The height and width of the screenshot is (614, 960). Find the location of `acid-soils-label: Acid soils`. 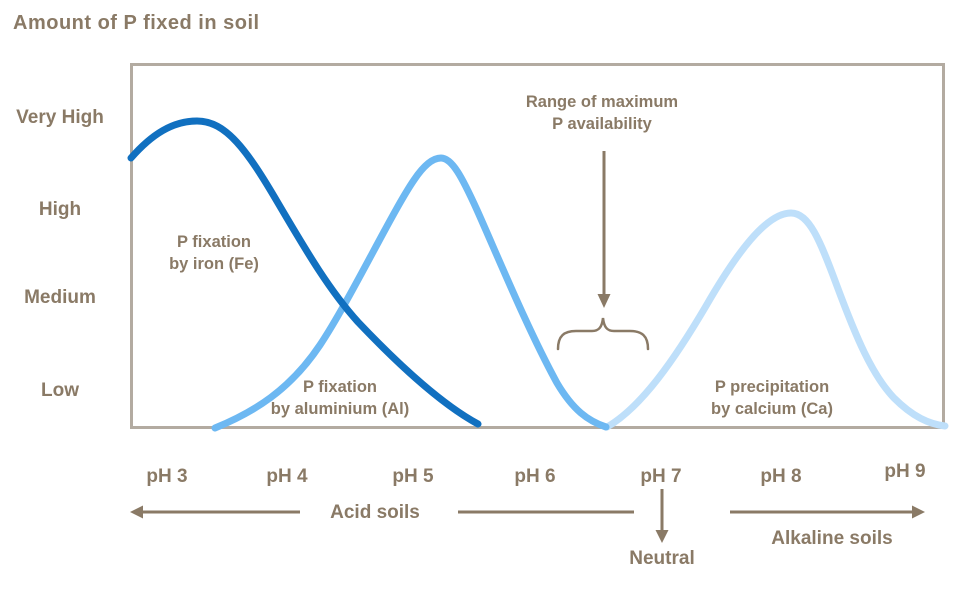

acid-soils-label: Acid soils is located at coordinates (375, 512).